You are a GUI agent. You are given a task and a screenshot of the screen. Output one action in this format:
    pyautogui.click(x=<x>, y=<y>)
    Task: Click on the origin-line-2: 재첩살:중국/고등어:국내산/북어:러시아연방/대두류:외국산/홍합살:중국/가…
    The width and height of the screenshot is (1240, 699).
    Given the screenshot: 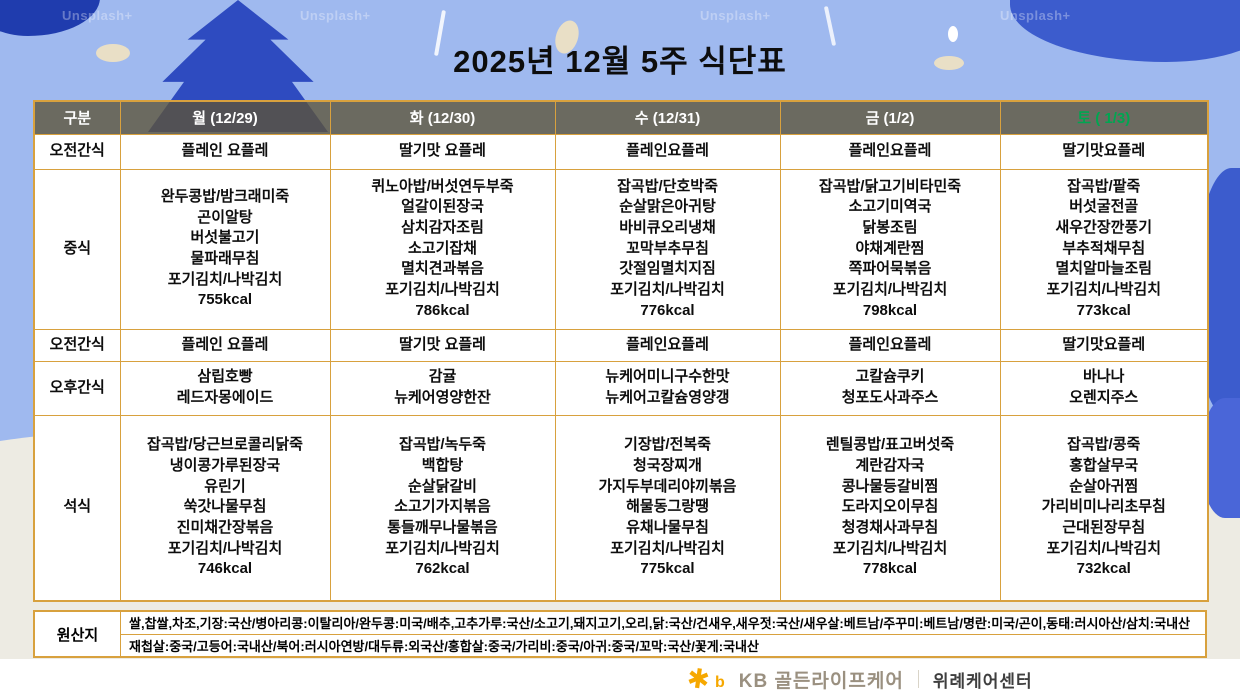 What is the action you would take?
    pyautogui.click(x=444, y=646)
    